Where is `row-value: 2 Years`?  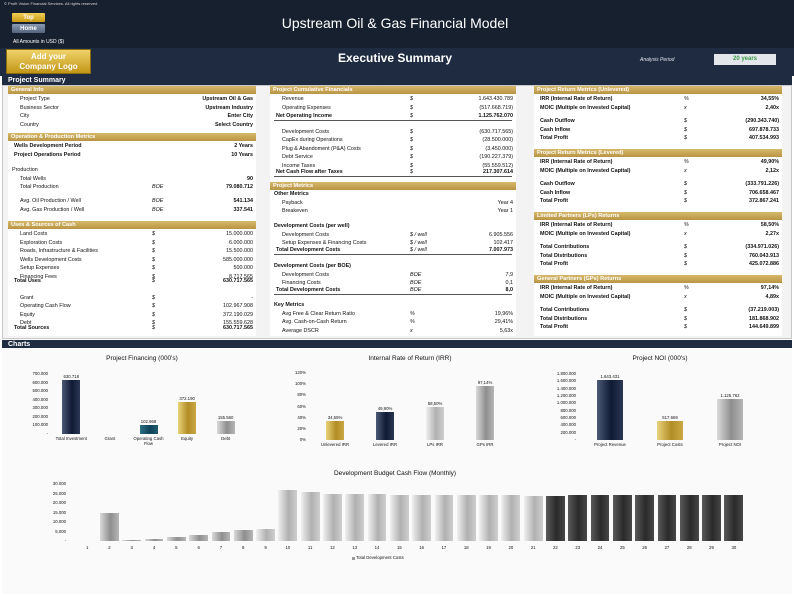
row-value: 2 Years is located at coordinates (243, 146).